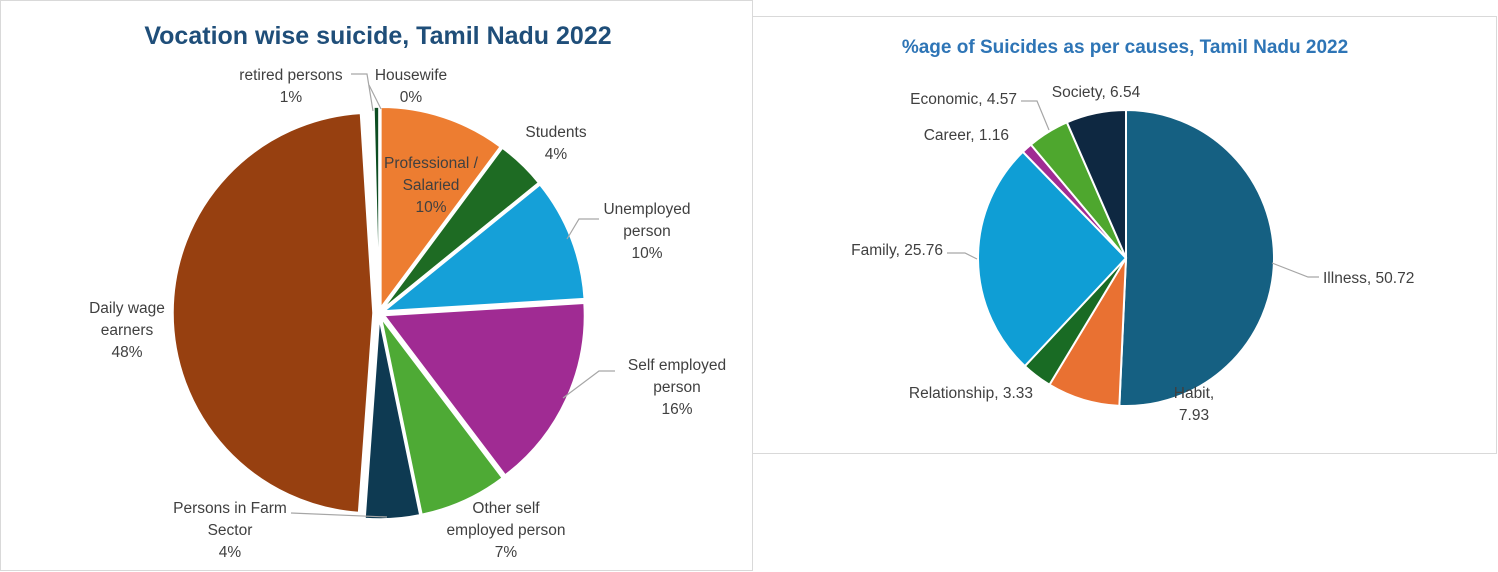 The height and width of the screenshot is (572, 1498). I want to click on pie-slice-professional-salaried, so click(441, 208).